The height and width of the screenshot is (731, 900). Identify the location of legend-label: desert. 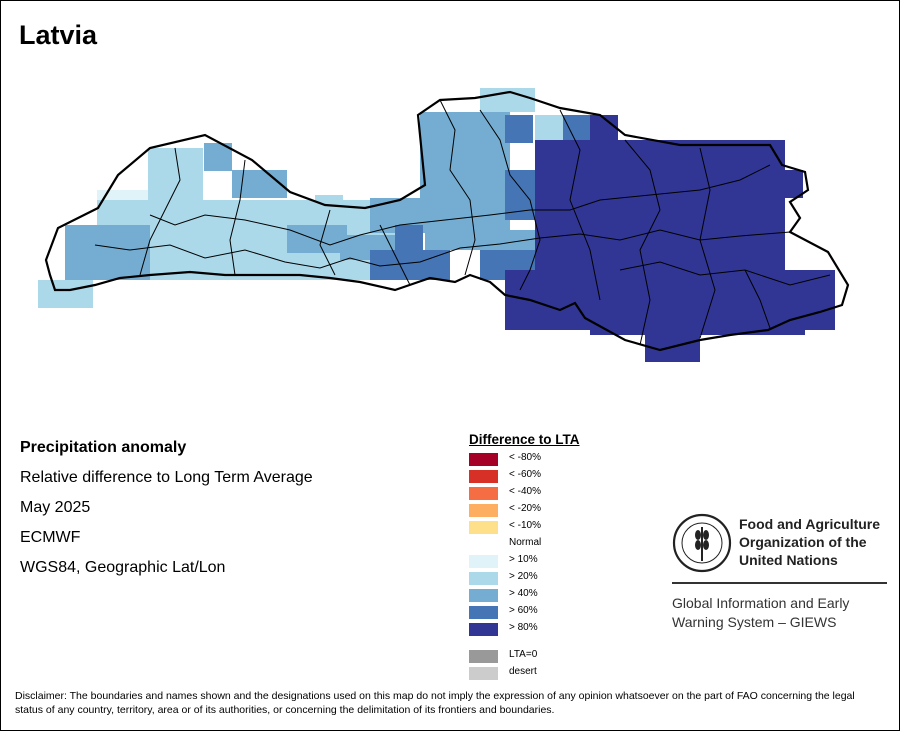
(523, 671).